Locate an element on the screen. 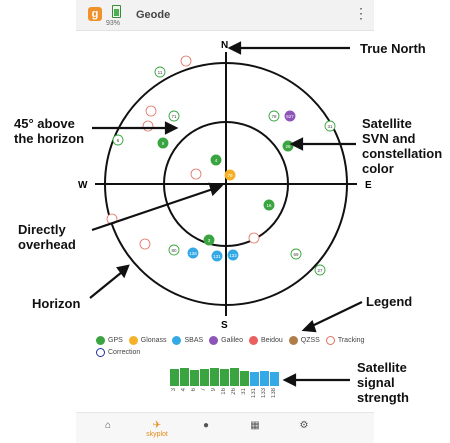 This screenshot has width=450, height=443. satellite-label: 27 is located at coordinates (320, 270).